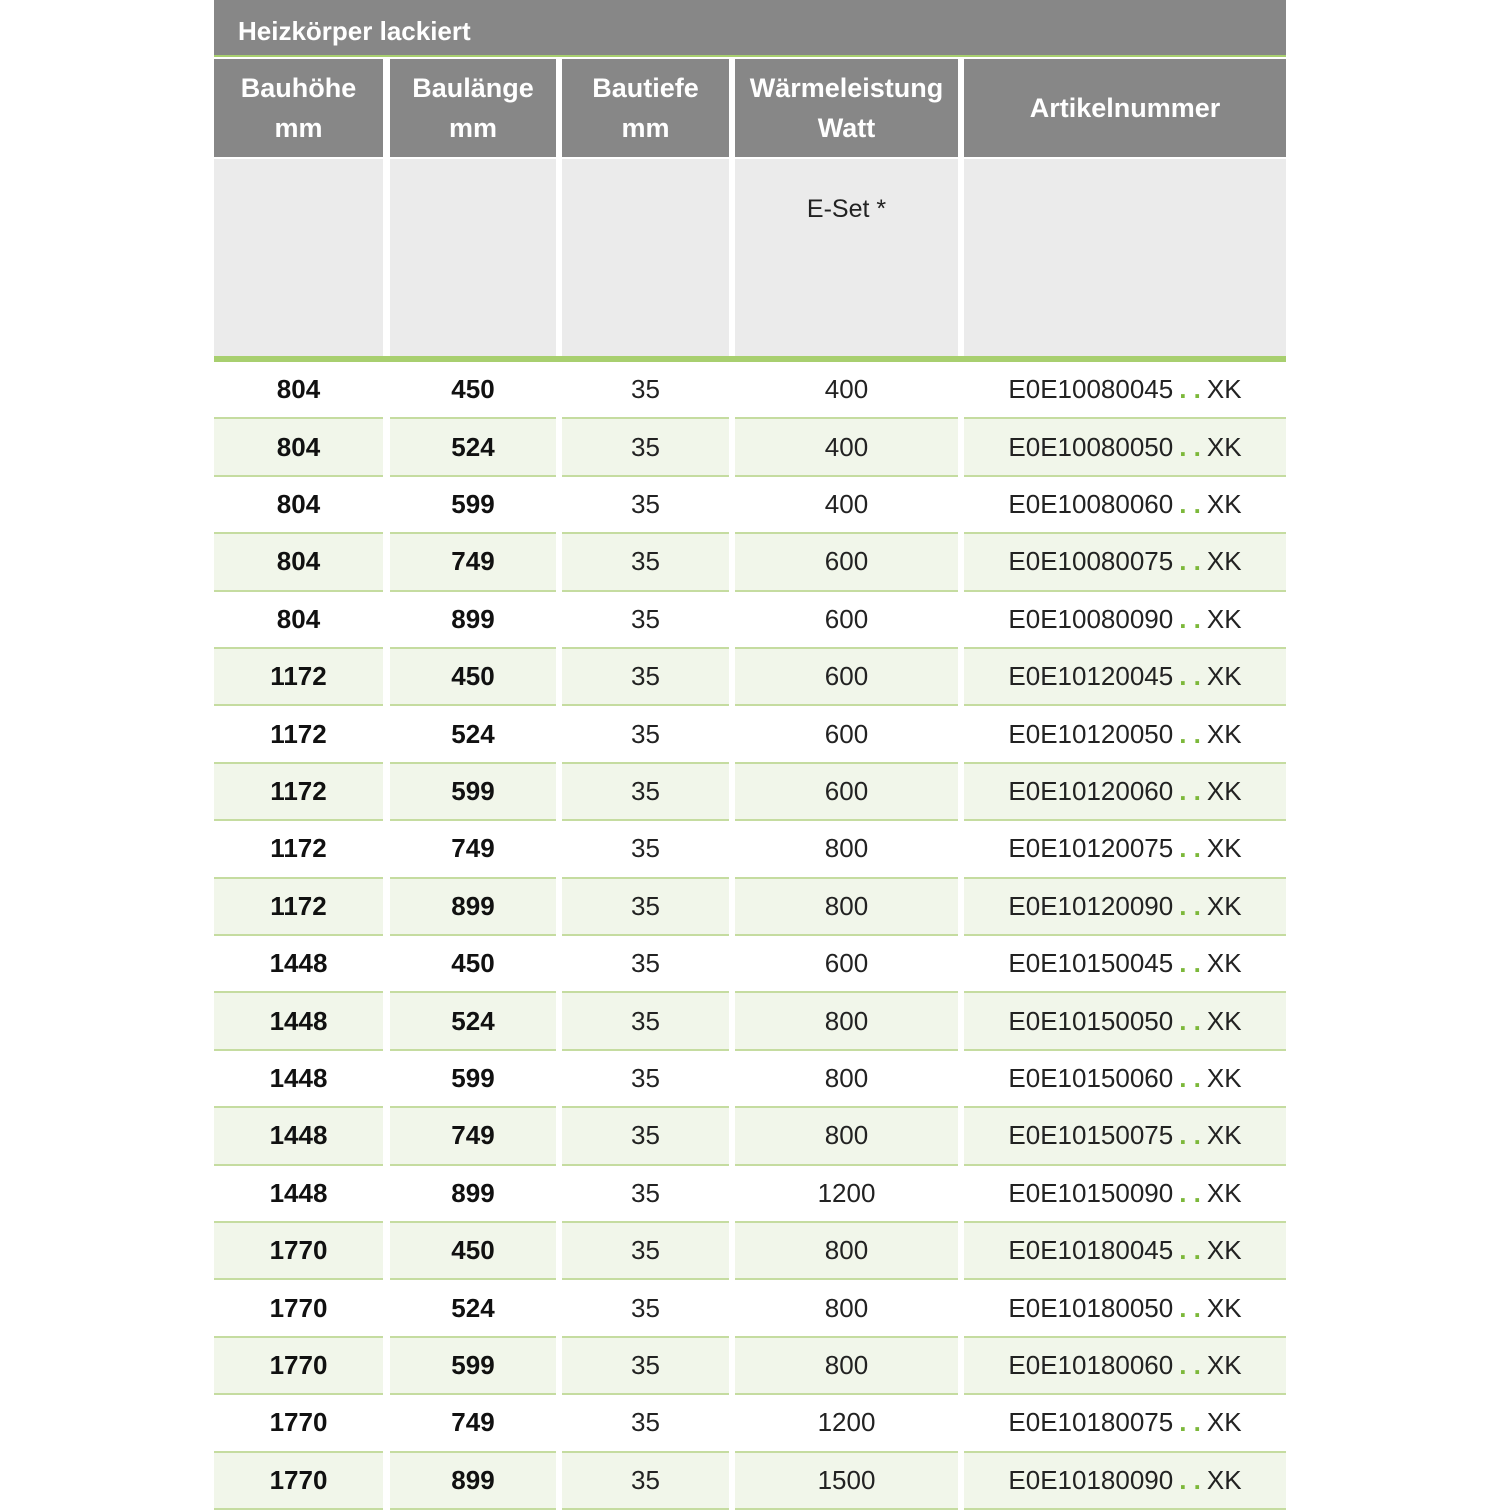 The width and height of the screenshot is (1500, 1510). I want to click on table-cell: E0E10180090. . XK, so click(1125, 1481).